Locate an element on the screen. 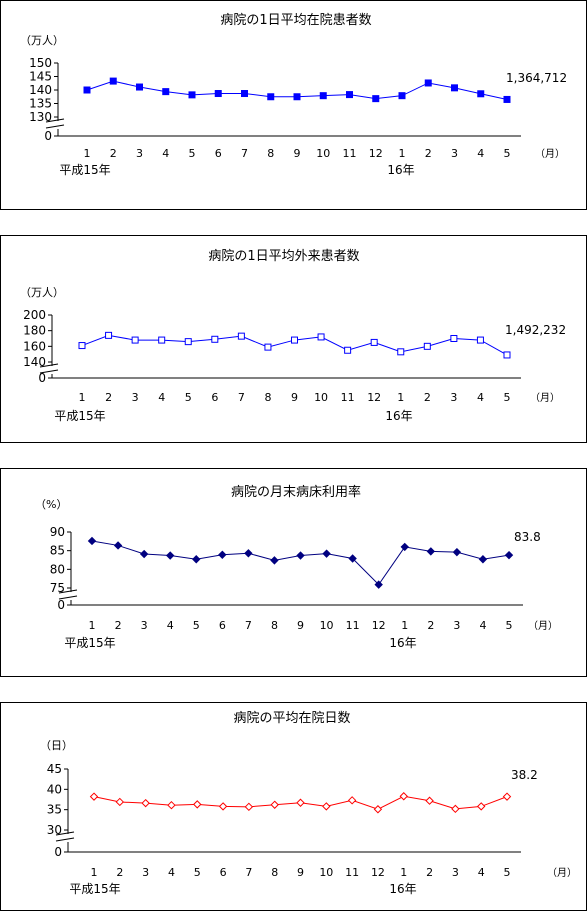  inpatients-y-tick-label: 140 is located at coordinates (40, 90).